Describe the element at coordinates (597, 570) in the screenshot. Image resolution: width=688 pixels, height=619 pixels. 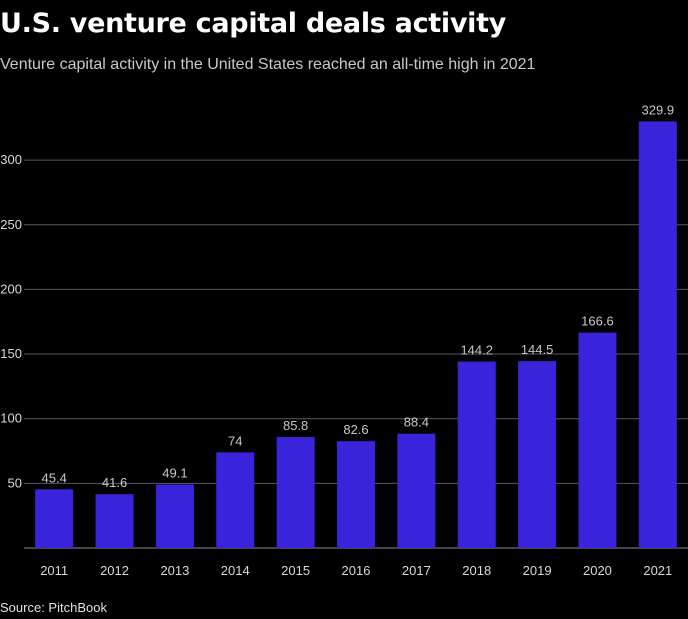
I see `x-tick-label: 2020` at that location.